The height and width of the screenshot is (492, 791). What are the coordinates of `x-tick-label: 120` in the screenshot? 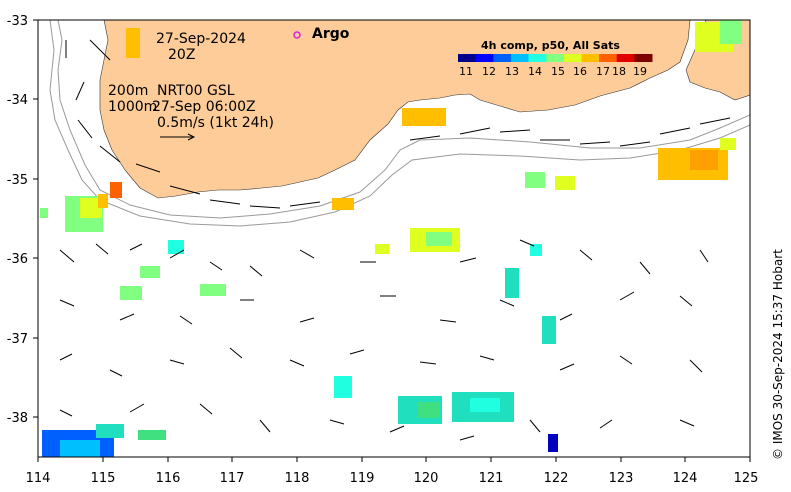 It's located at (426, 478).